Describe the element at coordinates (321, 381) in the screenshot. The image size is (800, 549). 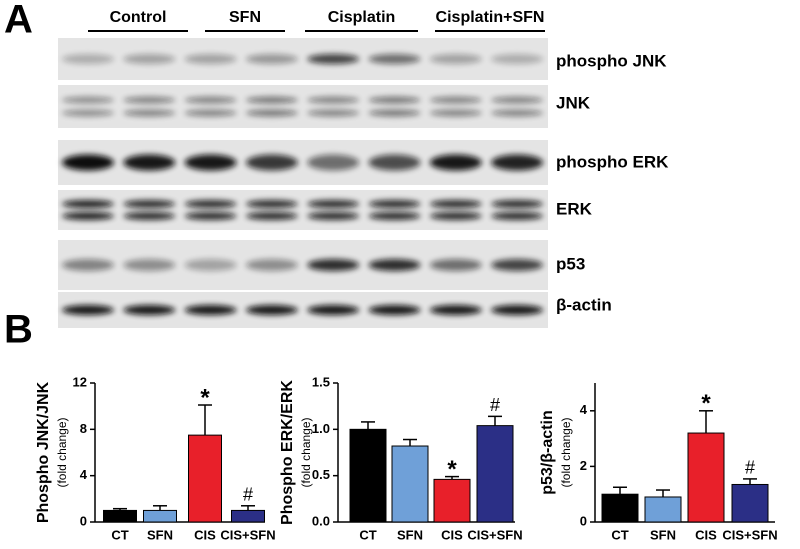
I see `y-tick-label: 1.5` at that location.